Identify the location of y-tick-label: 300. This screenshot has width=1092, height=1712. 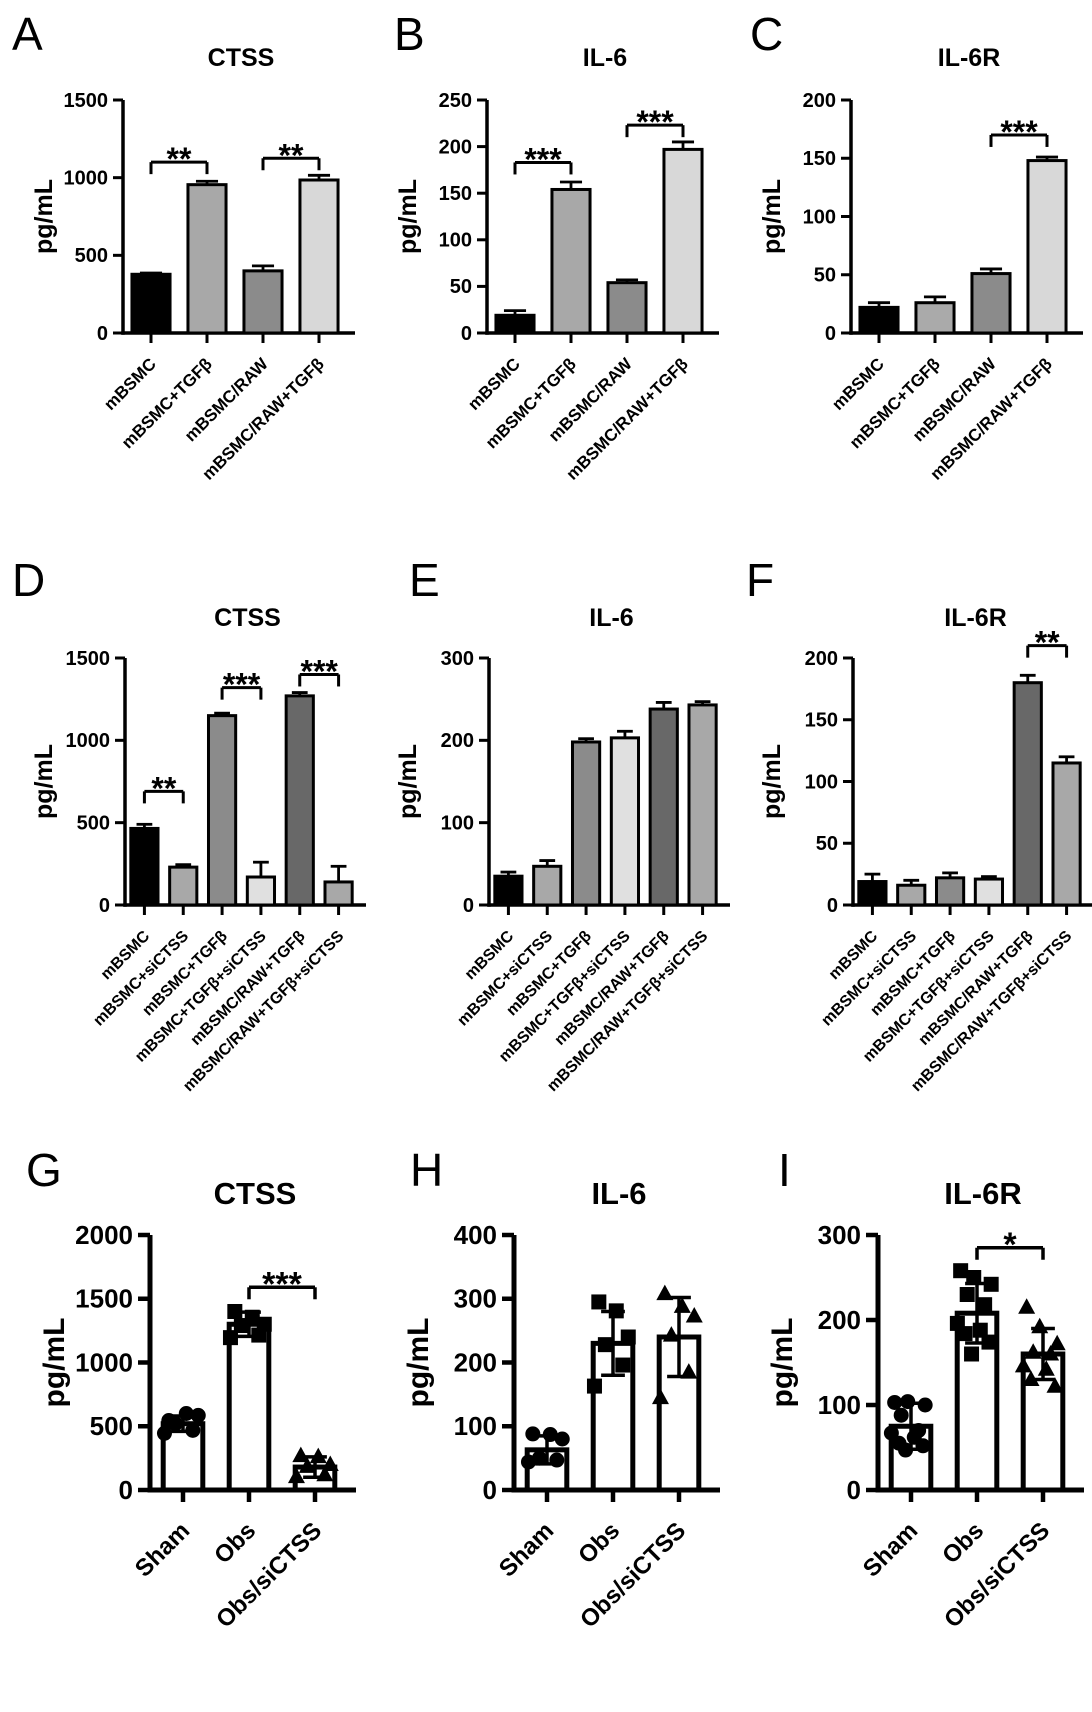
(475, 1299).